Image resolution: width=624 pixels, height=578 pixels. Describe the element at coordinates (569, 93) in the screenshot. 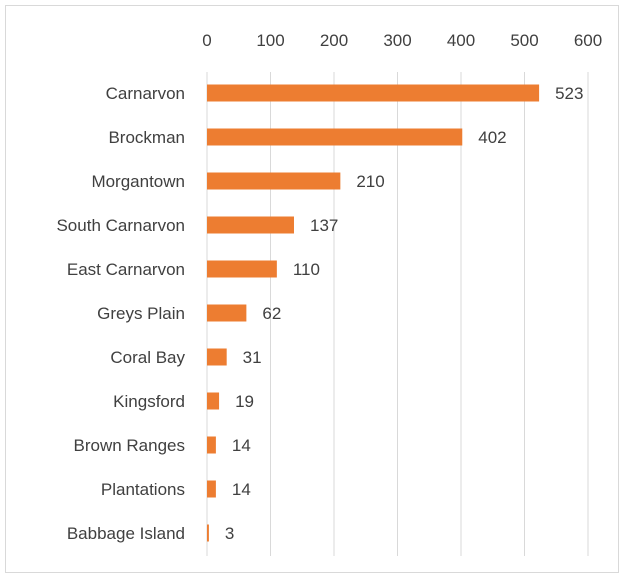

I see `data-label: 523` at that location.